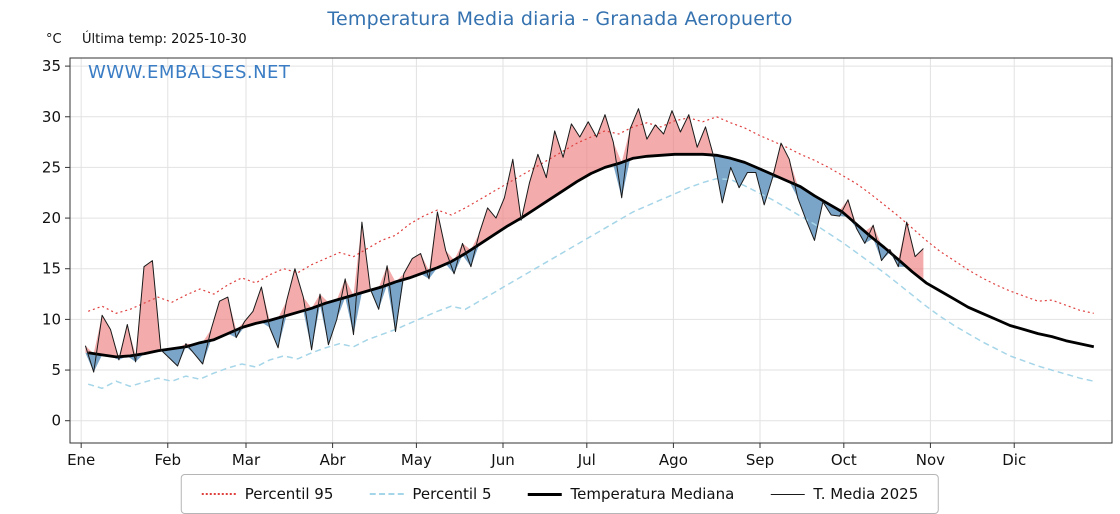  Describe the element at coordinates (81, 460) in the screenshot. I see `x-tick-label: Ene` at that location.